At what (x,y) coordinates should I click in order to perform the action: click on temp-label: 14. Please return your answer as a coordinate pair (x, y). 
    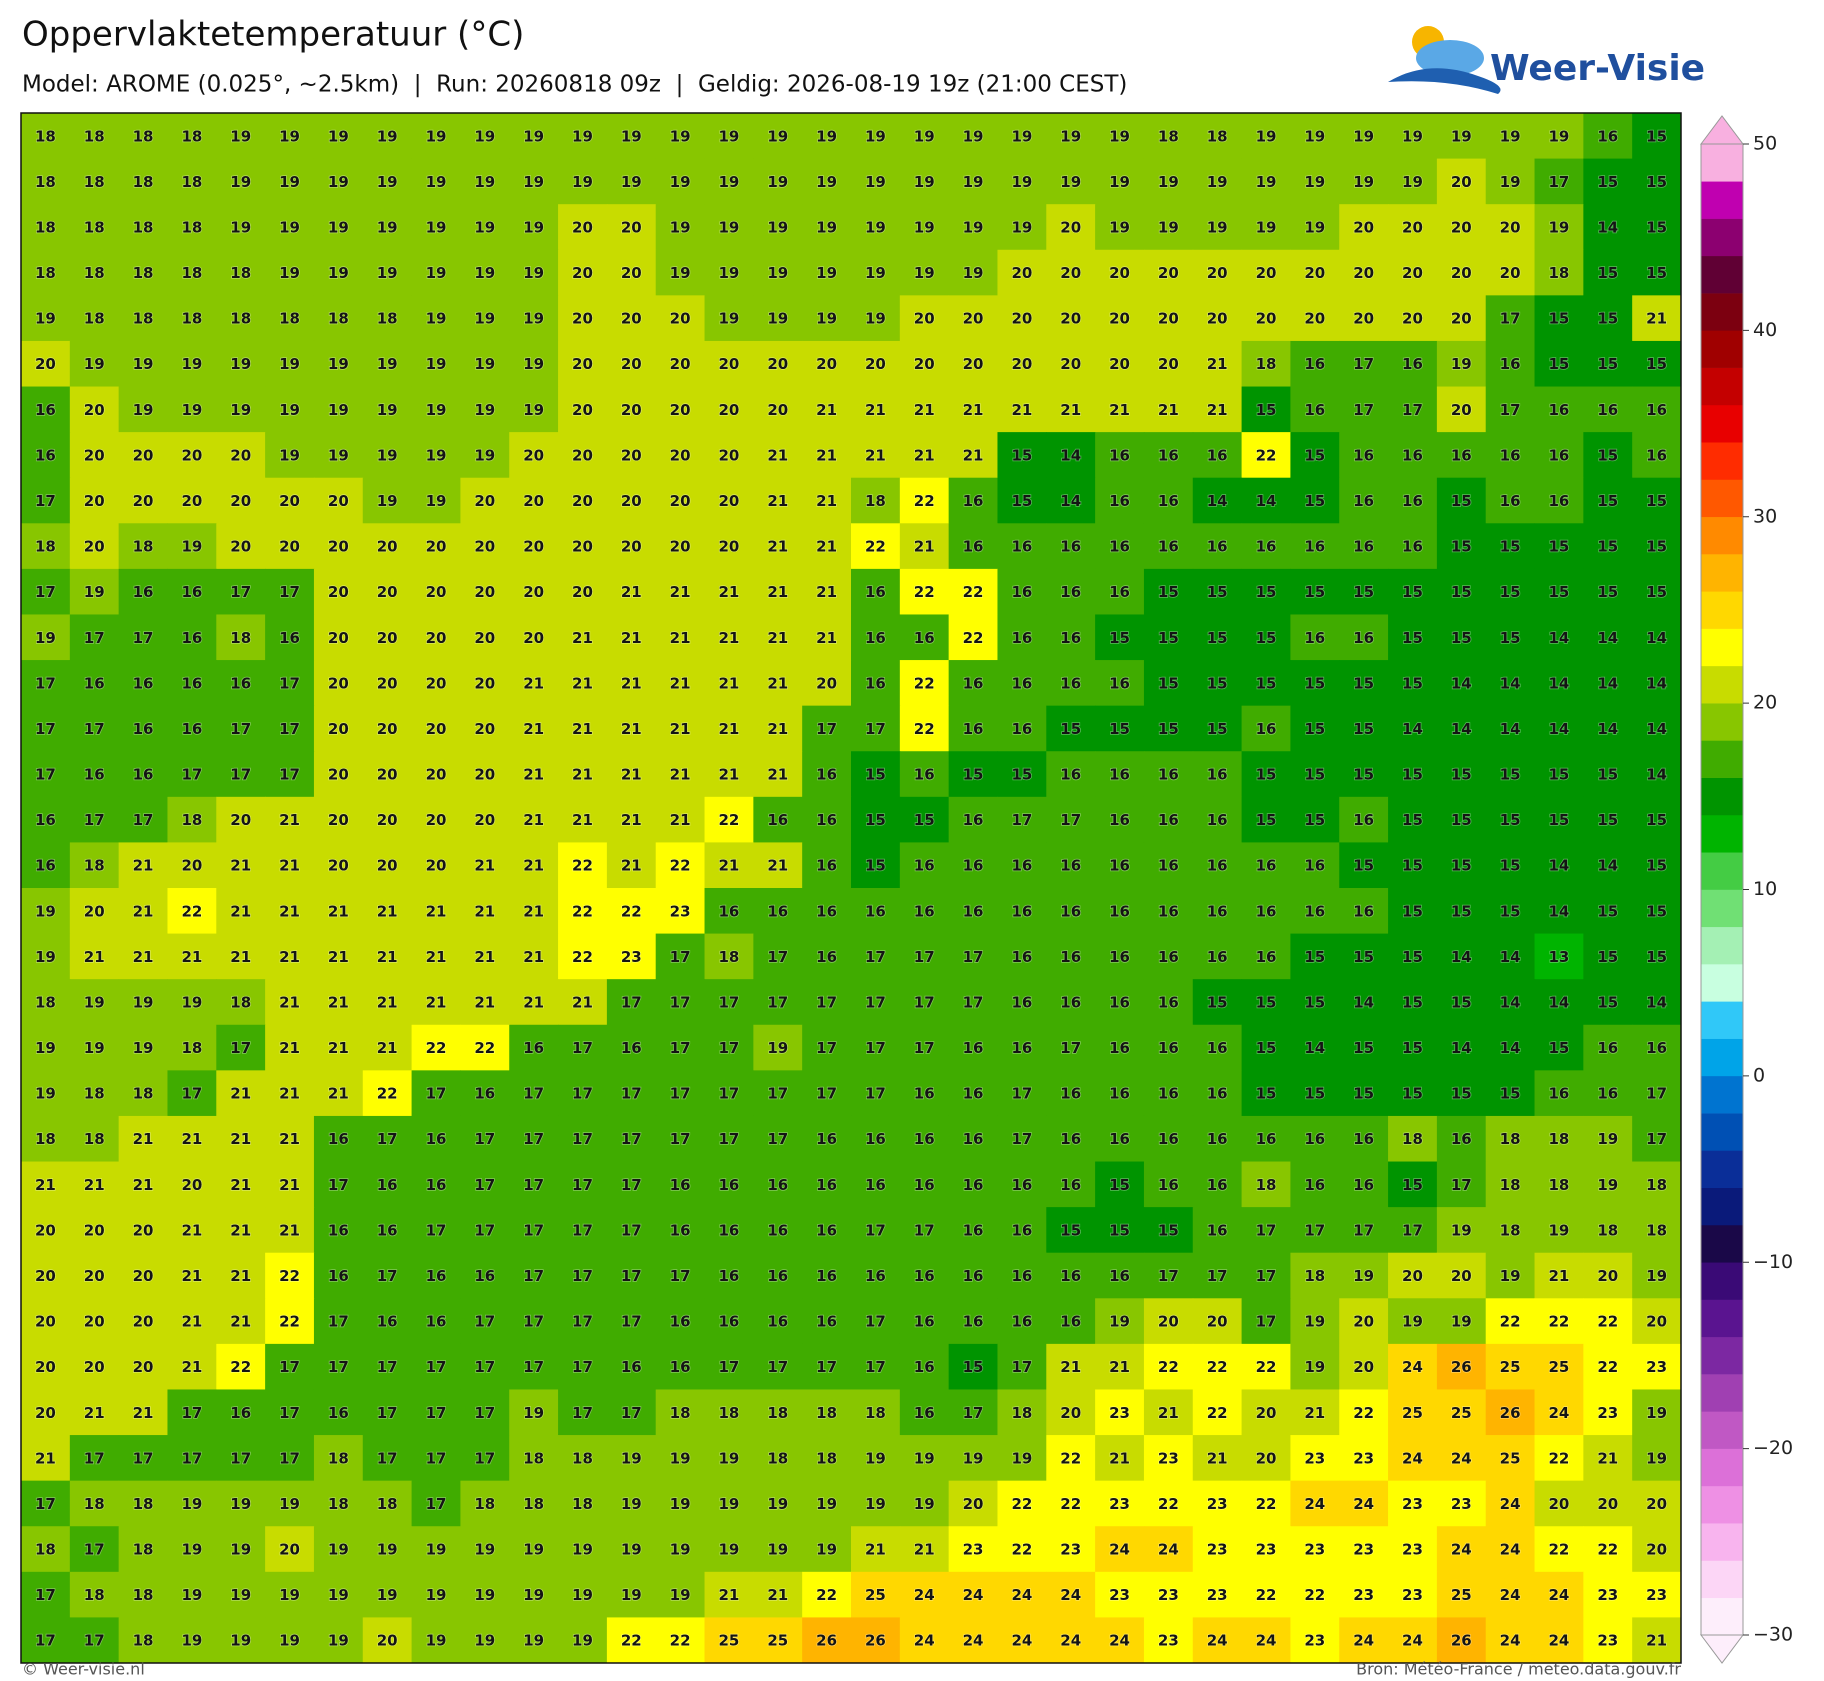
    Looking at the image, I should click on (1412, 729).